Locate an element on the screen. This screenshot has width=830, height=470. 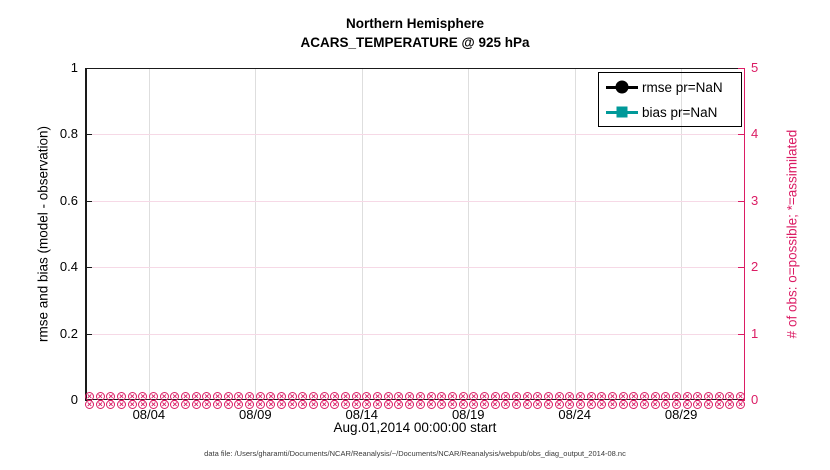
legend-circle-marker is located at coordinates (622, 87).